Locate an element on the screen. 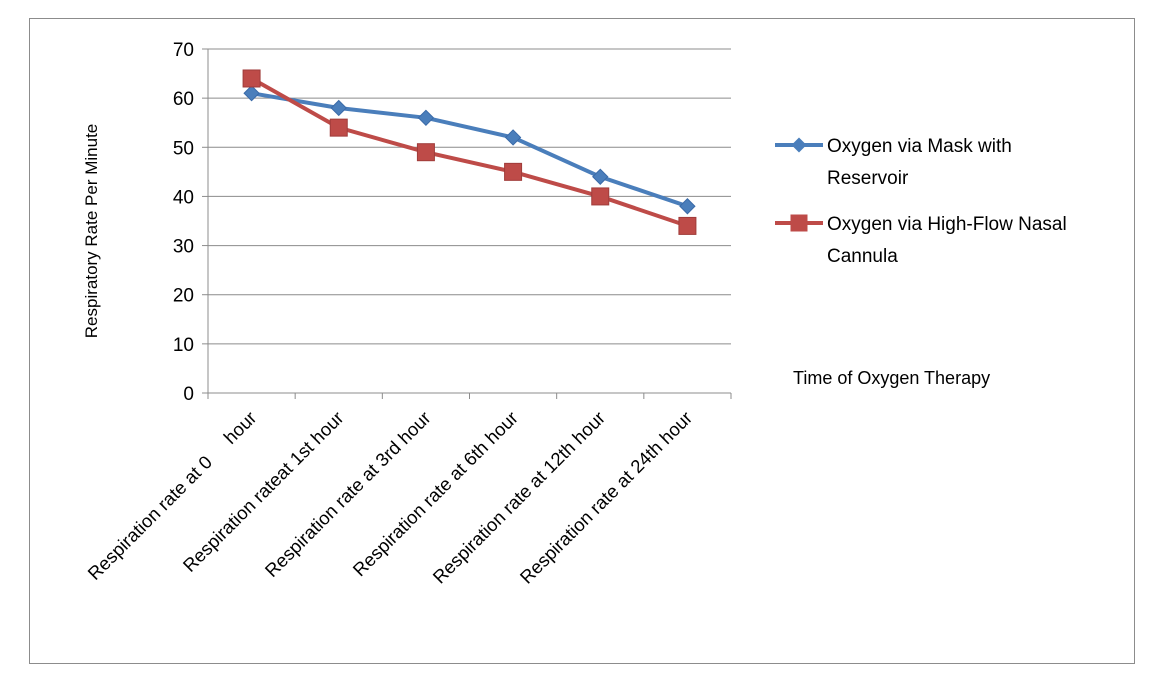 The height and width of the screenshot is (685, 1160). y-tick-label: 10 is located at coordinates (183, 345).